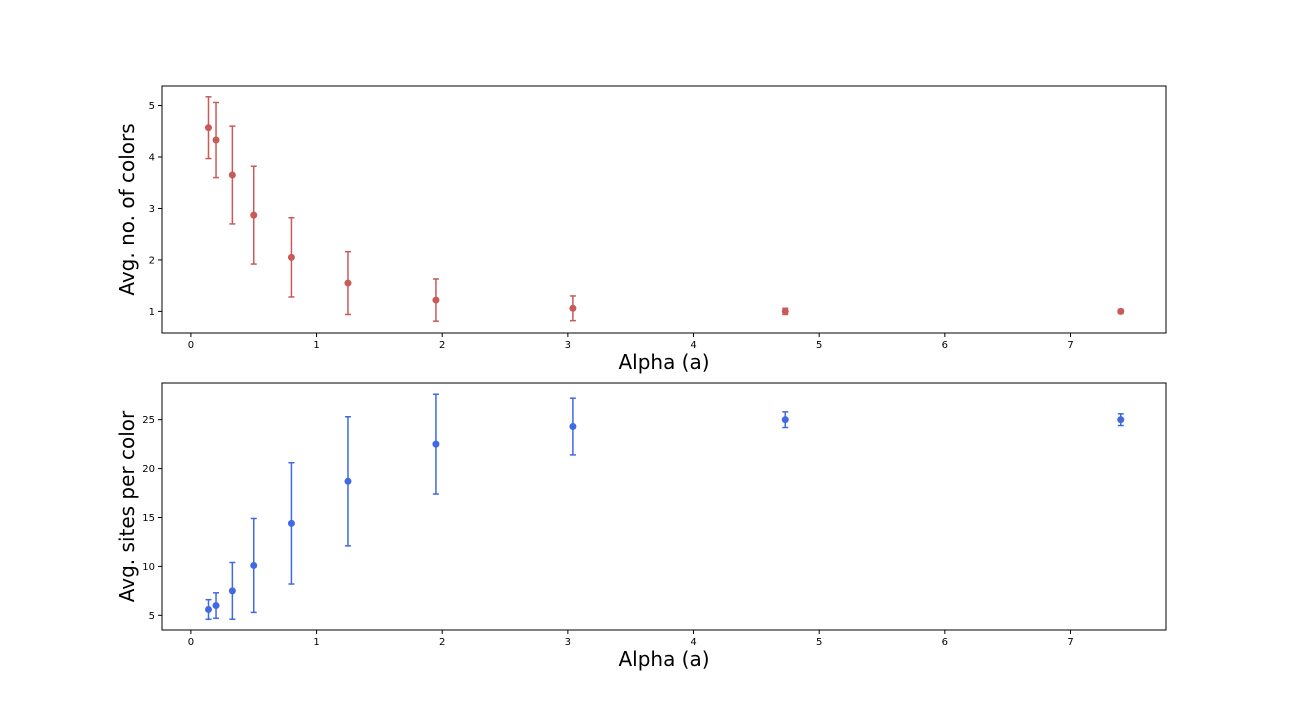 Image resolution: width=1296 pixels, height=720 pixels. What do you see at coordinates (127, 506) in the screenshot?
I see `y-axis-label: Avg. sites per color` at bounding box center [127, 506].